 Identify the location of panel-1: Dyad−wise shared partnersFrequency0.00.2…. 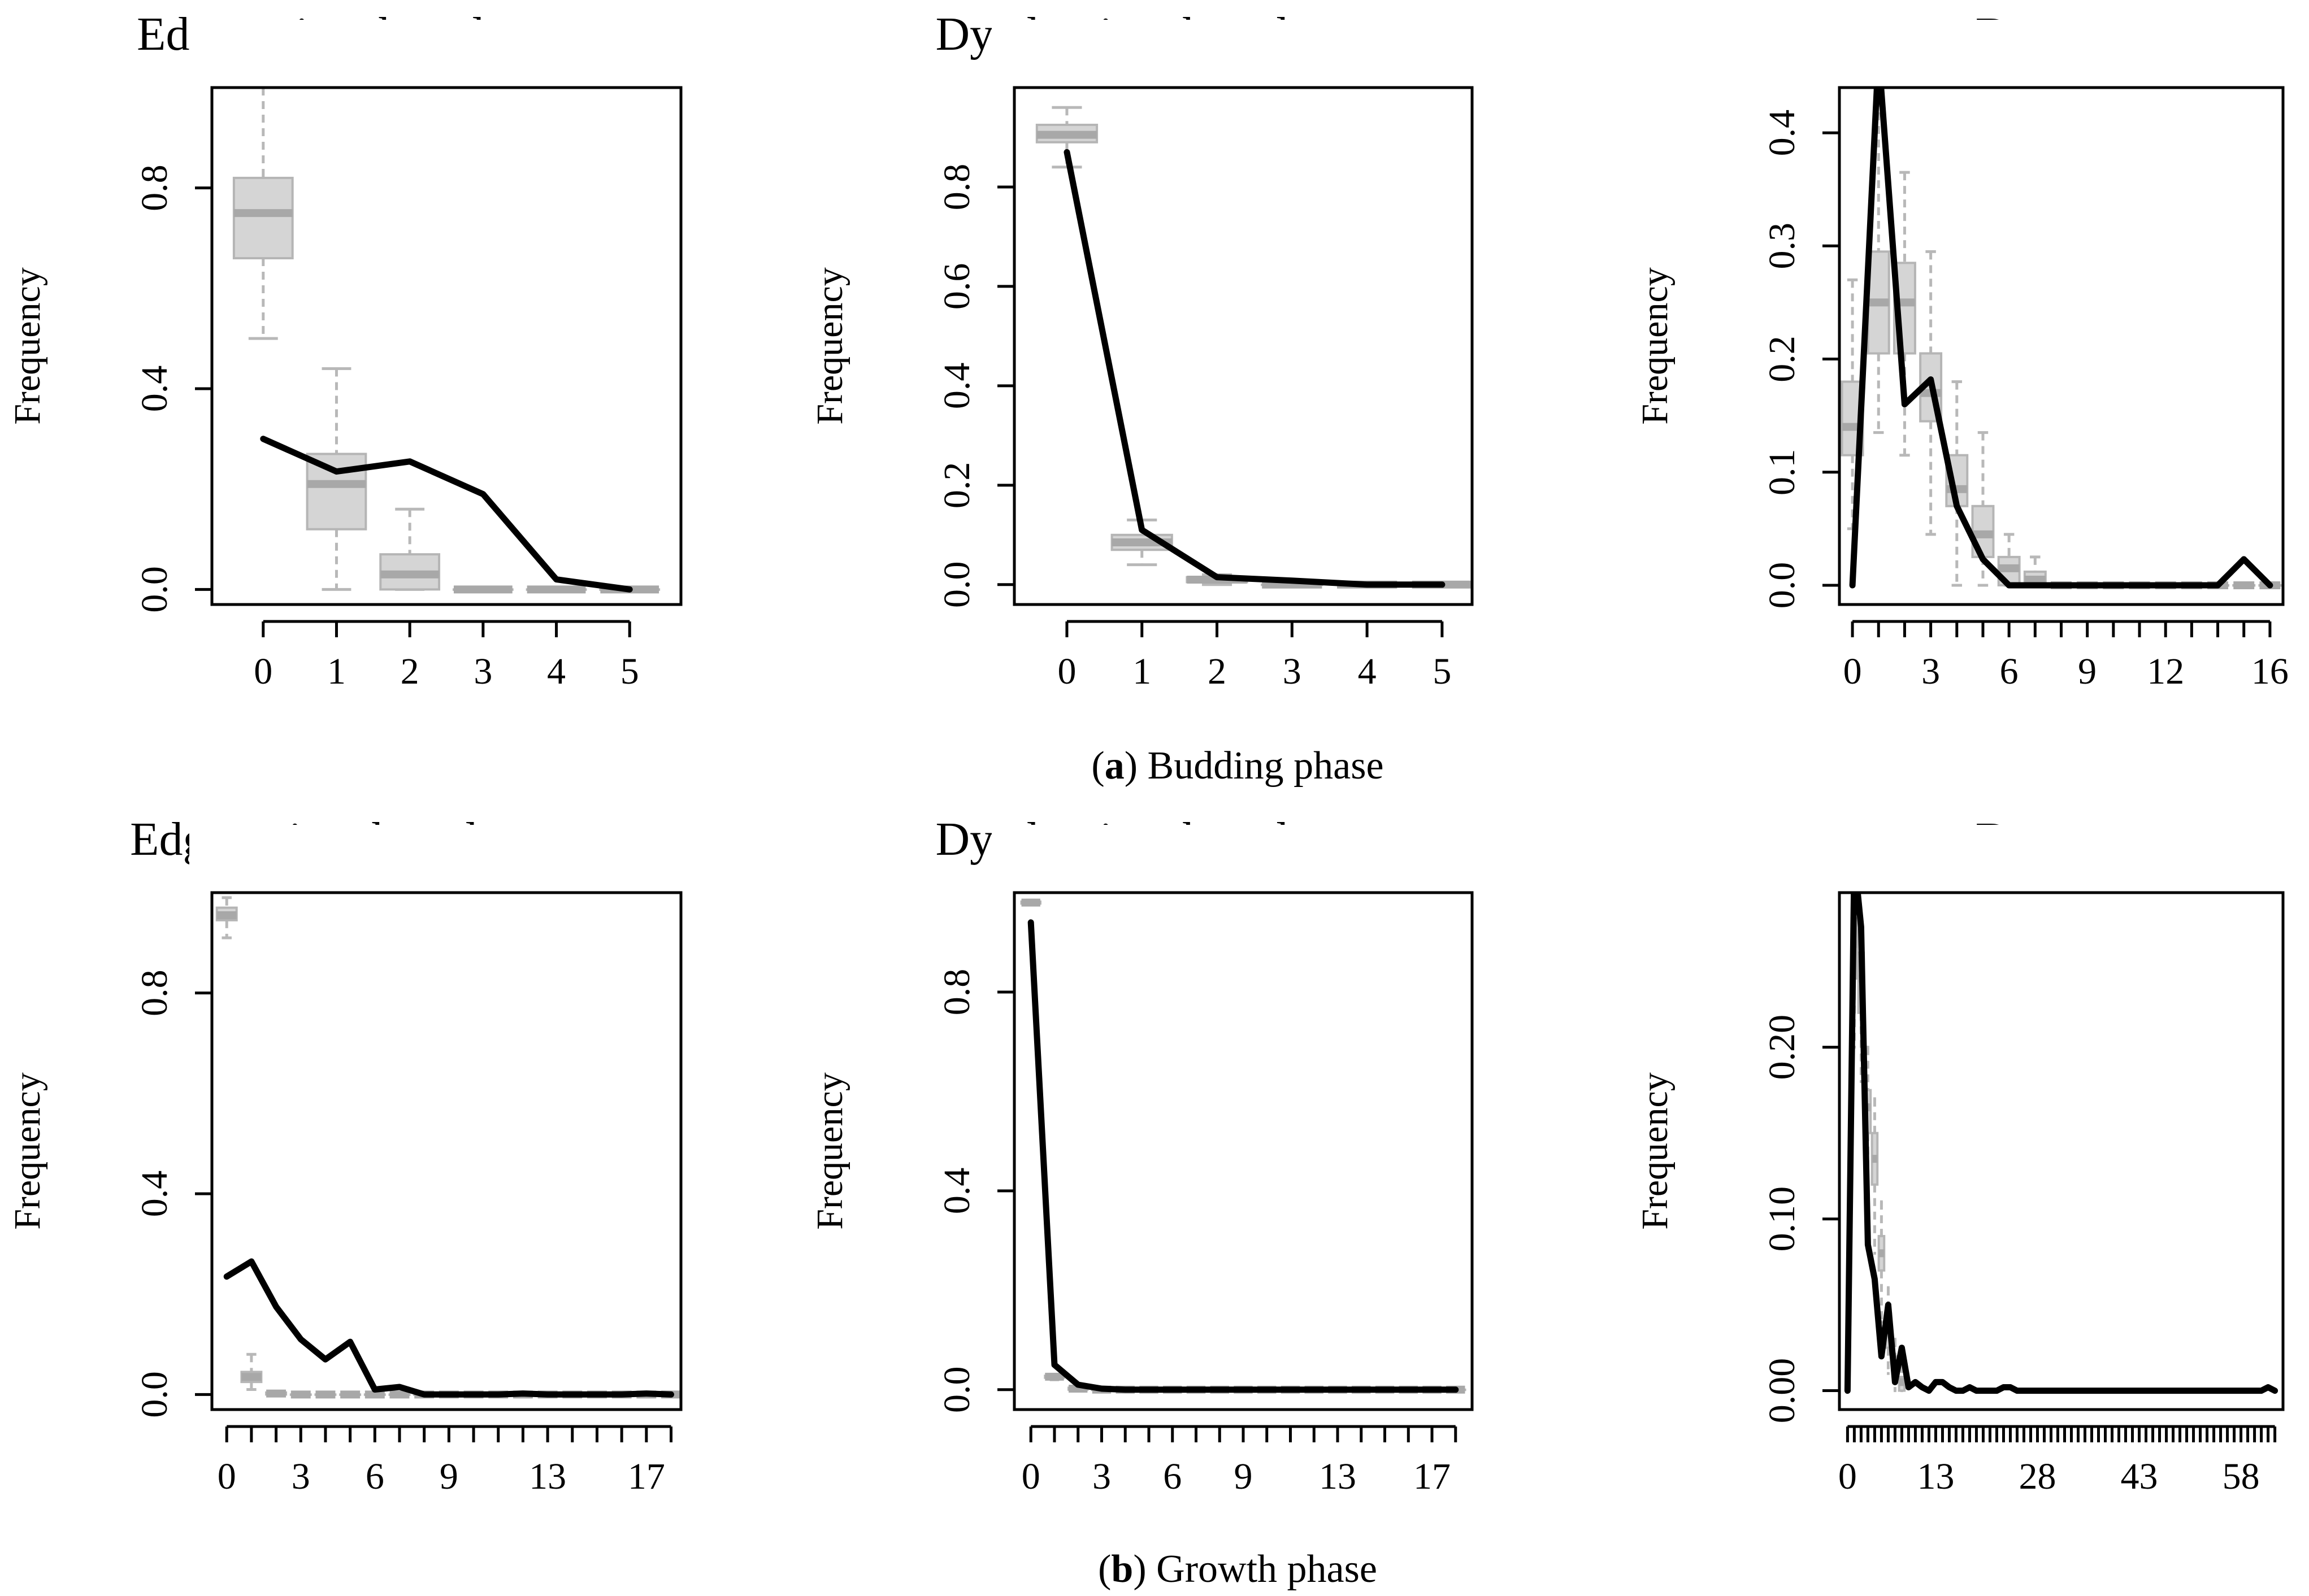
(1152, 350).